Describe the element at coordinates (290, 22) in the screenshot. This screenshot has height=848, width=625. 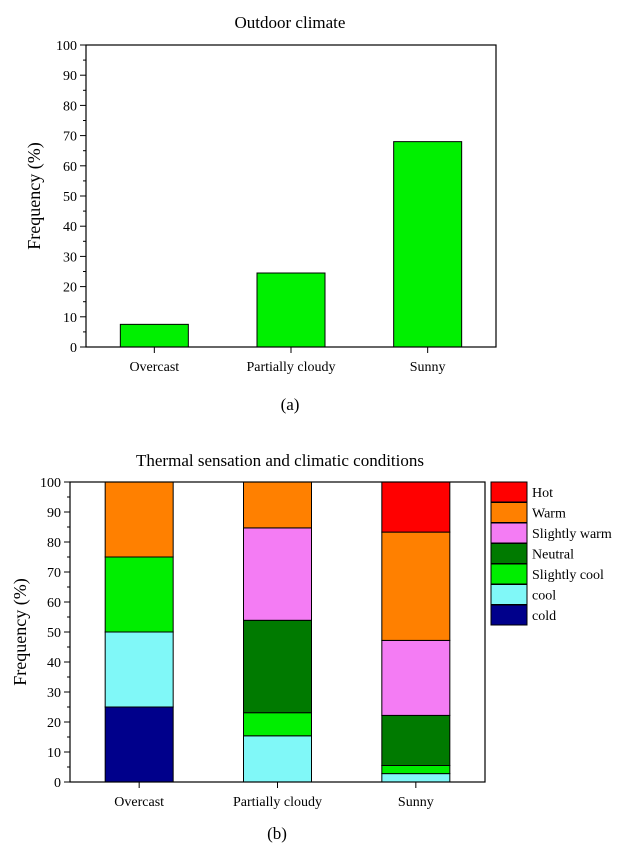
I see `chart-title: Outdoor climate` at that location.